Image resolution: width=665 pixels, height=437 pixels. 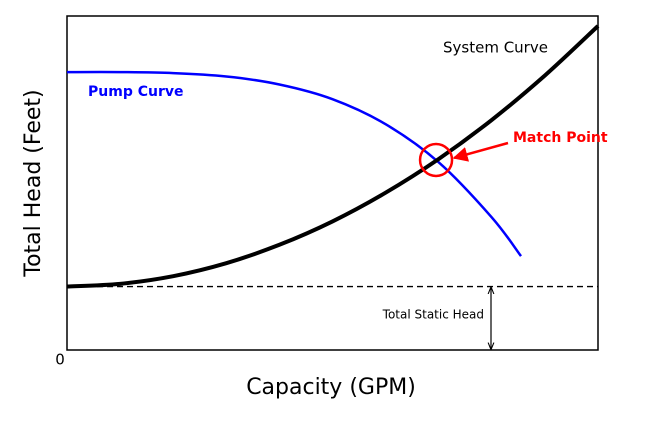 What do you see at coordinates (433, 315) in the screenshot?
I see `static-head-label: Total Static Head` at bounding box center [433, 315].